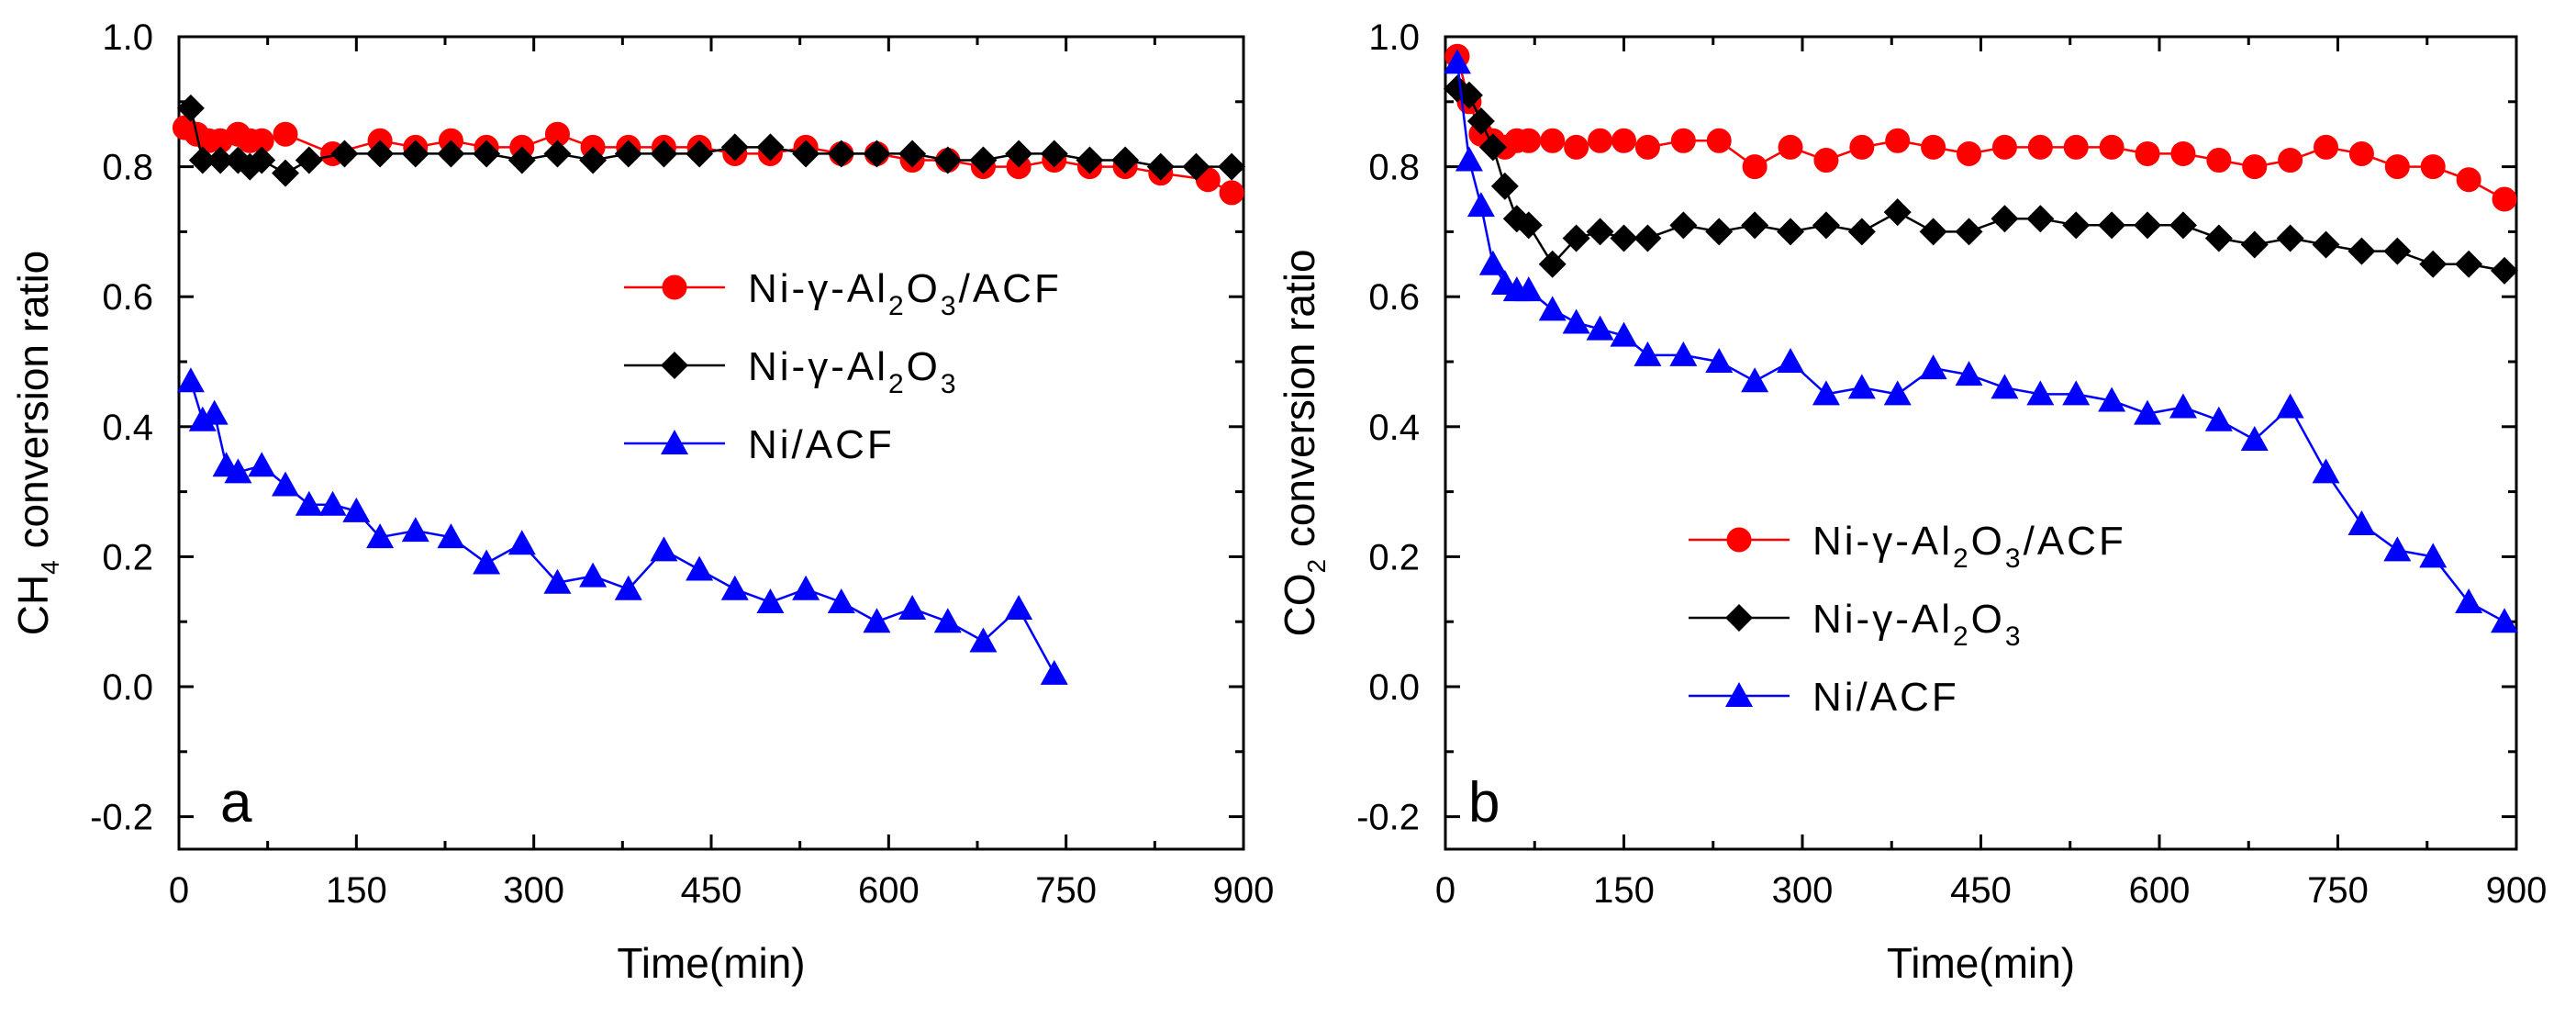 The height and width of the screenshot is (1019, 2576). I want to click on x-tick-label: 0, so click(179, 890).